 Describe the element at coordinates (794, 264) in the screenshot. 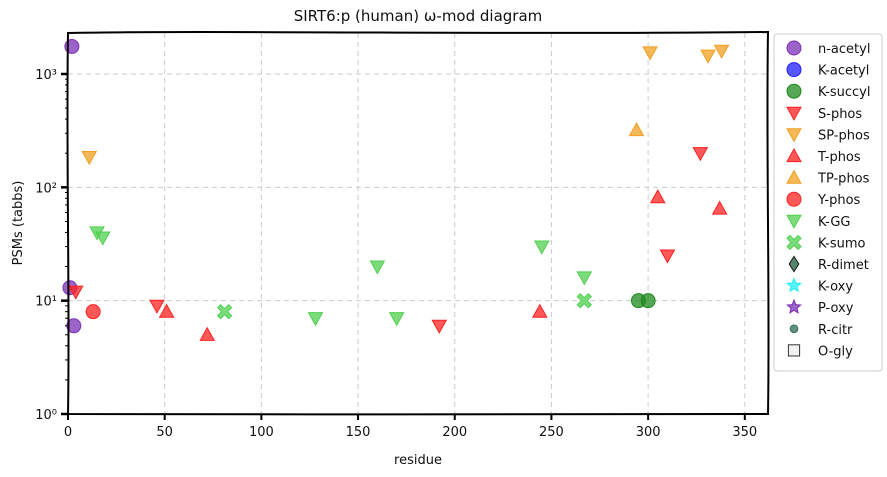

I see `legend-marker-R-dimet` at that location.